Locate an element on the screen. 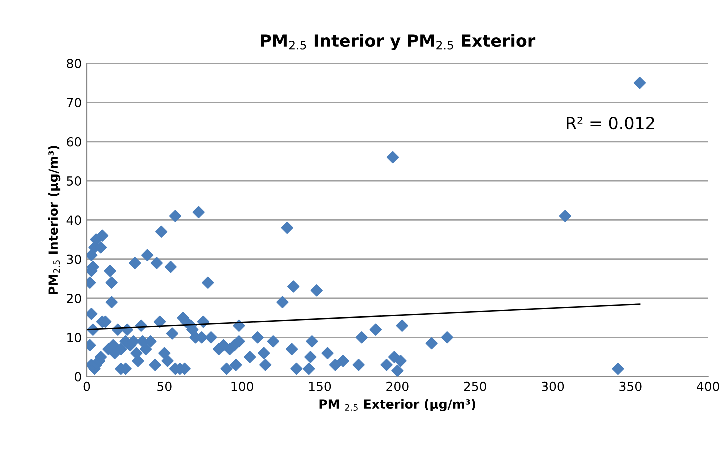 The width and height of the screenshot is (725, 454). y-axis-title: PM$_{2.5}$ Interior (µg/m³) is located at coordinates (54, 220).